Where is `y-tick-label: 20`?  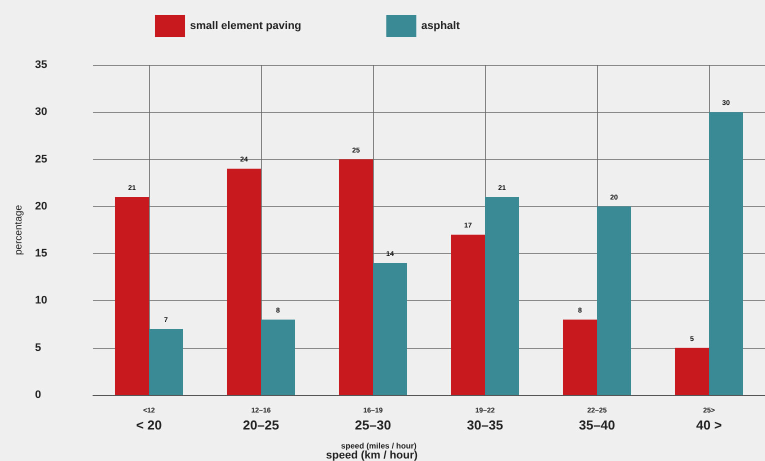
y-tick-label: 20 is located at coordinates (41, 206).